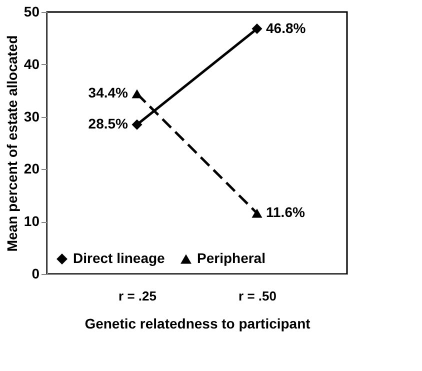  What do you see at coordinates (197, 324) in the screenshot?
I see `x-axis-title: Genetic relatedness to participant` at bounding box center [197, 324].